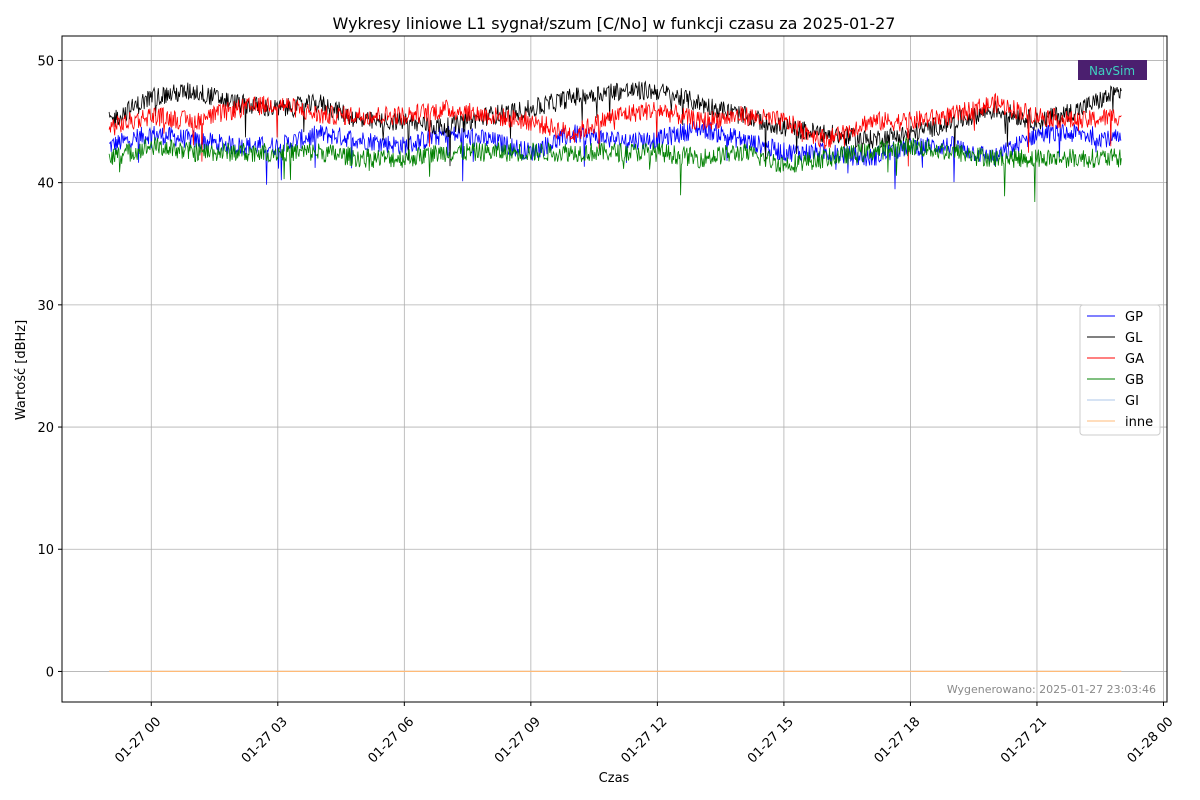  Describe the element at coordinates (1132, 401) in the screenshot. I see `legend-label-gi: GI` at that location.